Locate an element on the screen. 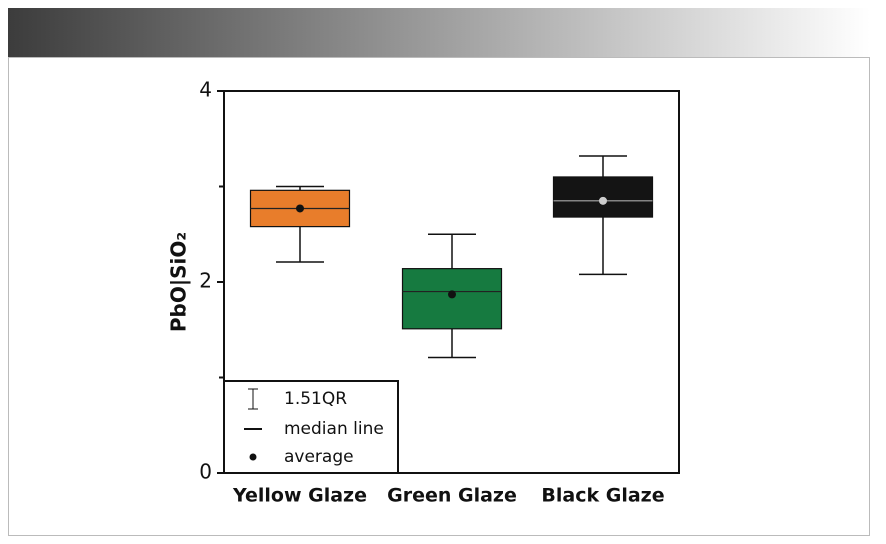 The width and height of the screenshot is (886, 544). y-tick-label: 0 is located at coordinates (205, 472).